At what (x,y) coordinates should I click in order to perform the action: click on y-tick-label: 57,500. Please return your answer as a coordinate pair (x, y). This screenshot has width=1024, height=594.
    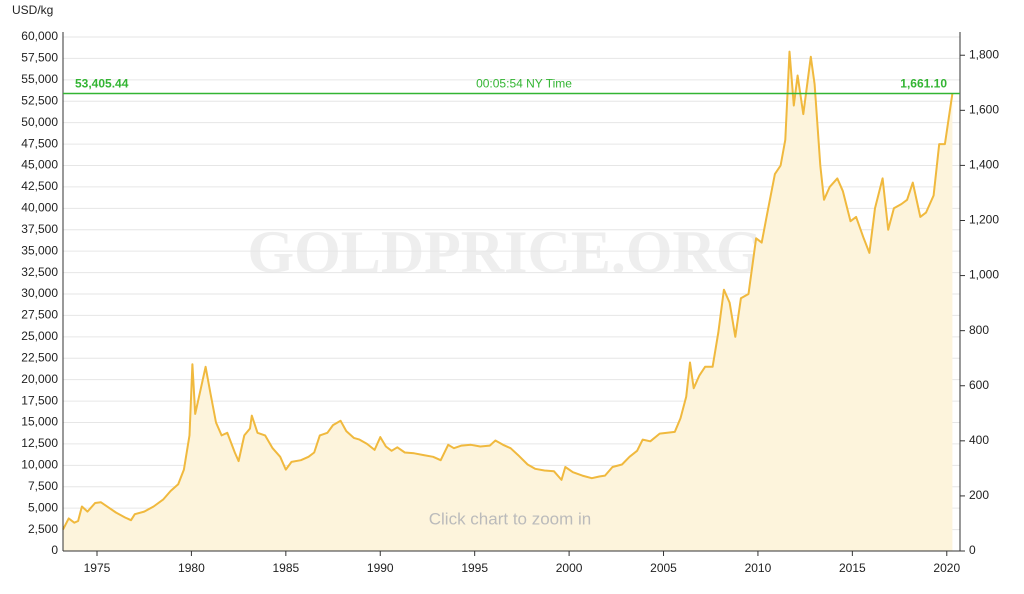
    Looking at the image, I should click on (39, 58).